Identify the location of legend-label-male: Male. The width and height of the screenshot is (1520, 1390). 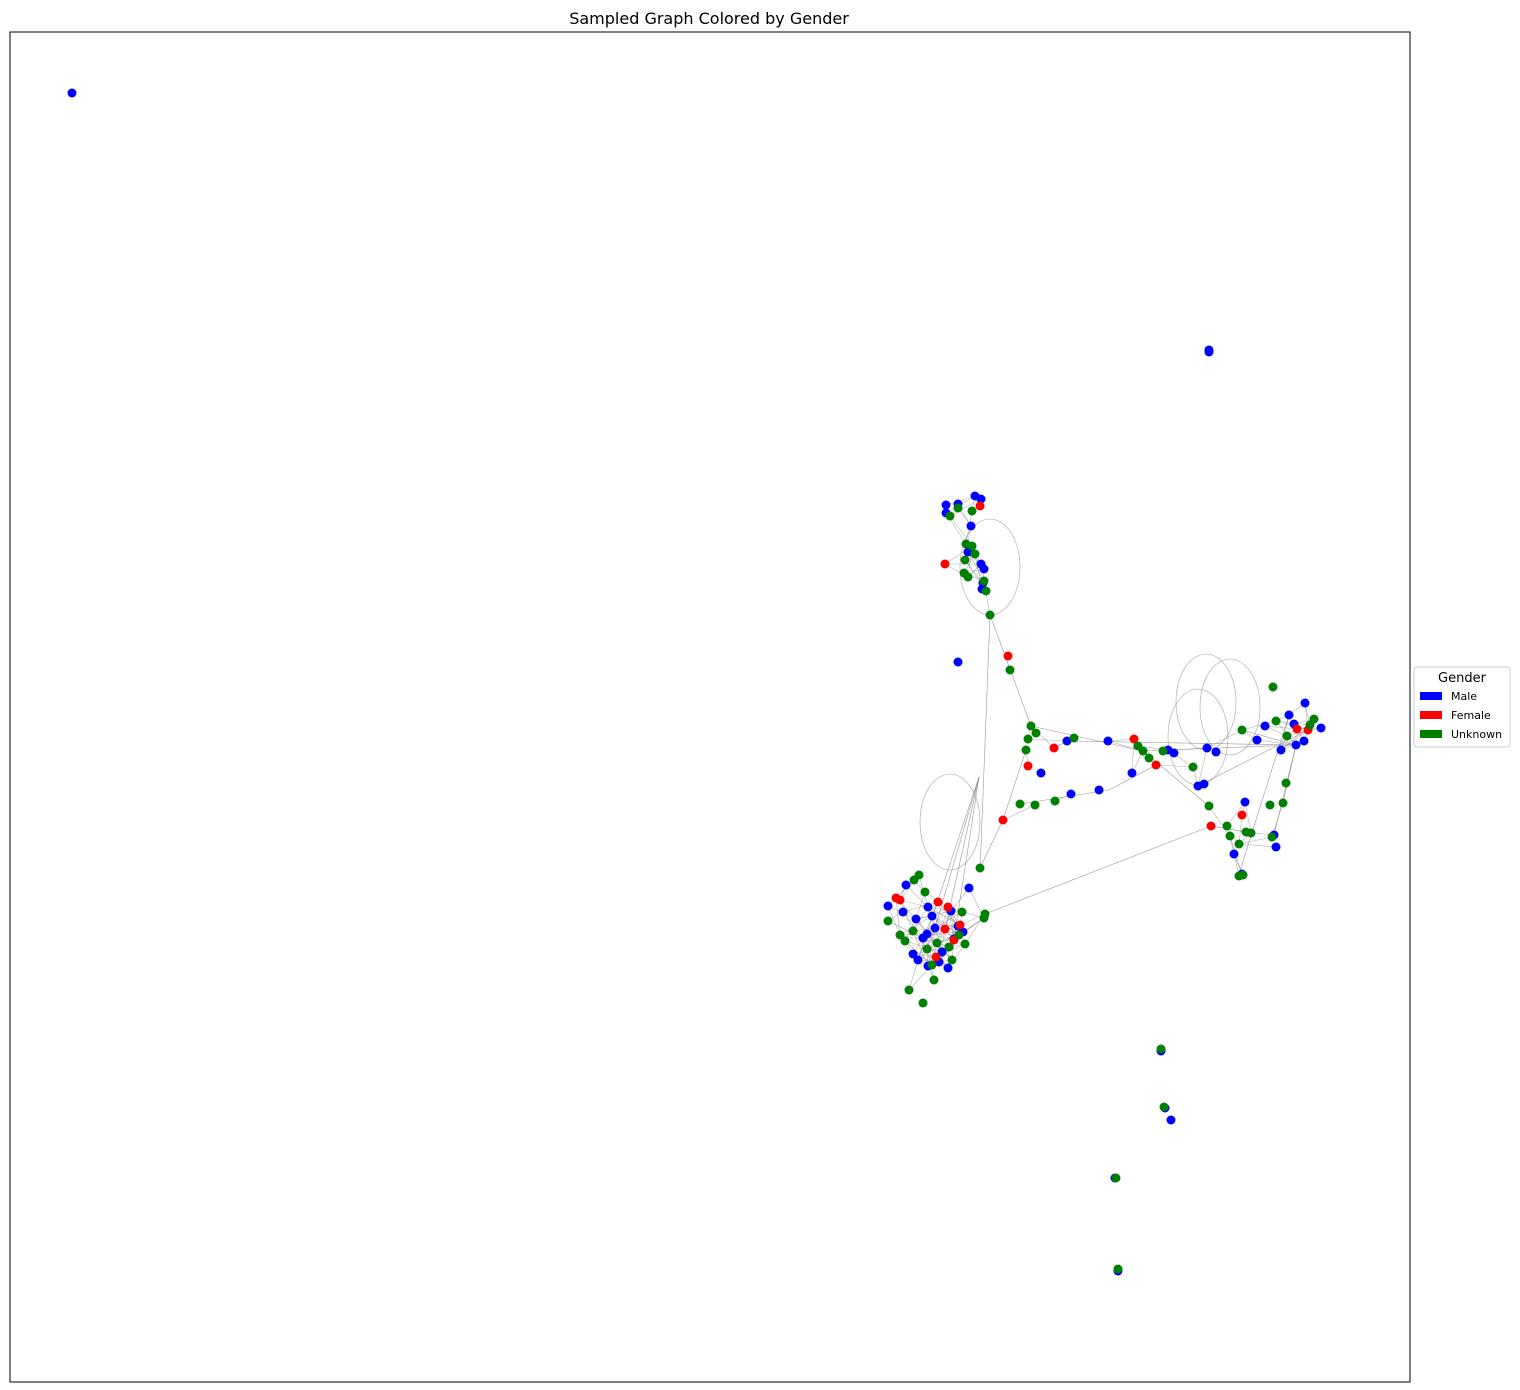
(1464, 696).